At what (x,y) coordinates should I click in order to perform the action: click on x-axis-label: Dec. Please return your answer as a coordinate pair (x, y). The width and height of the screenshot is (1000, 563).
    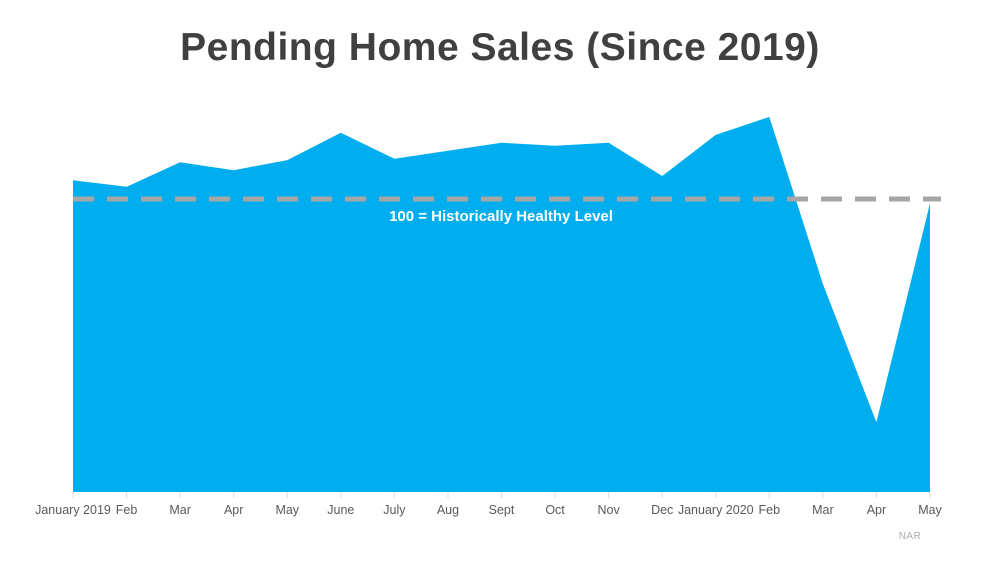
    Looking at the image, I should click on (662, 510).